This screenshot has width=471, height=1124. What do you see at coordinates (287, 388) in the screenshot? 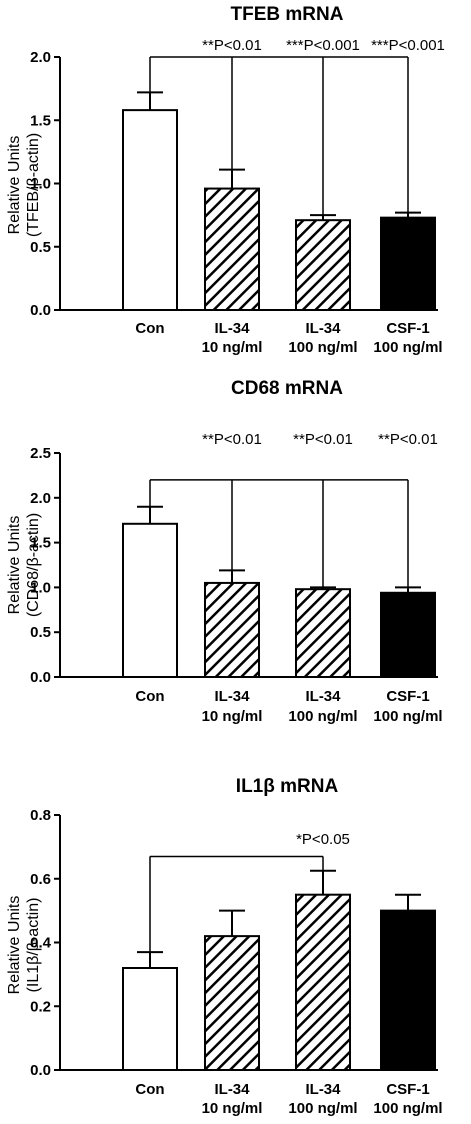
I see `panel-title: CD68 mRNA` at bounding box center [287, 388].